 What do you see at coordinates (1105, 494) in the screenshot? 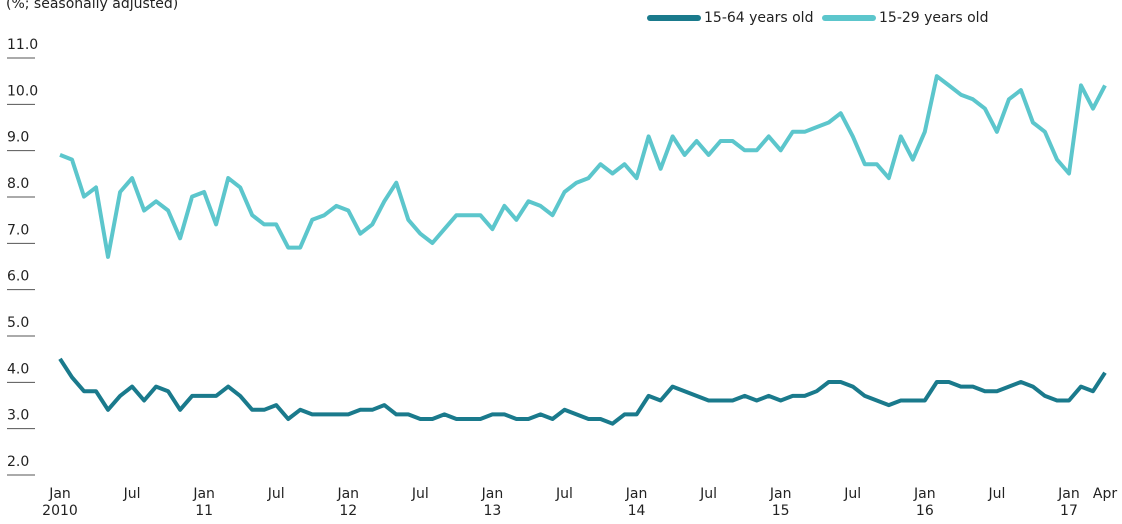
I see `x-tick-label: Apr` at bounding box center [1105, 494].